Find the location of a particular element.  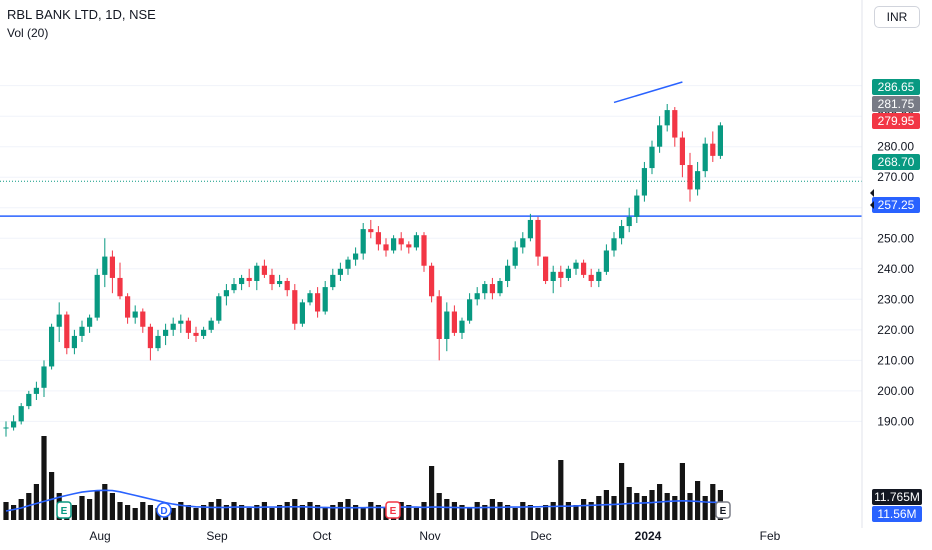

price-tag-label: 257.25 is located at coordinates (896, 205).